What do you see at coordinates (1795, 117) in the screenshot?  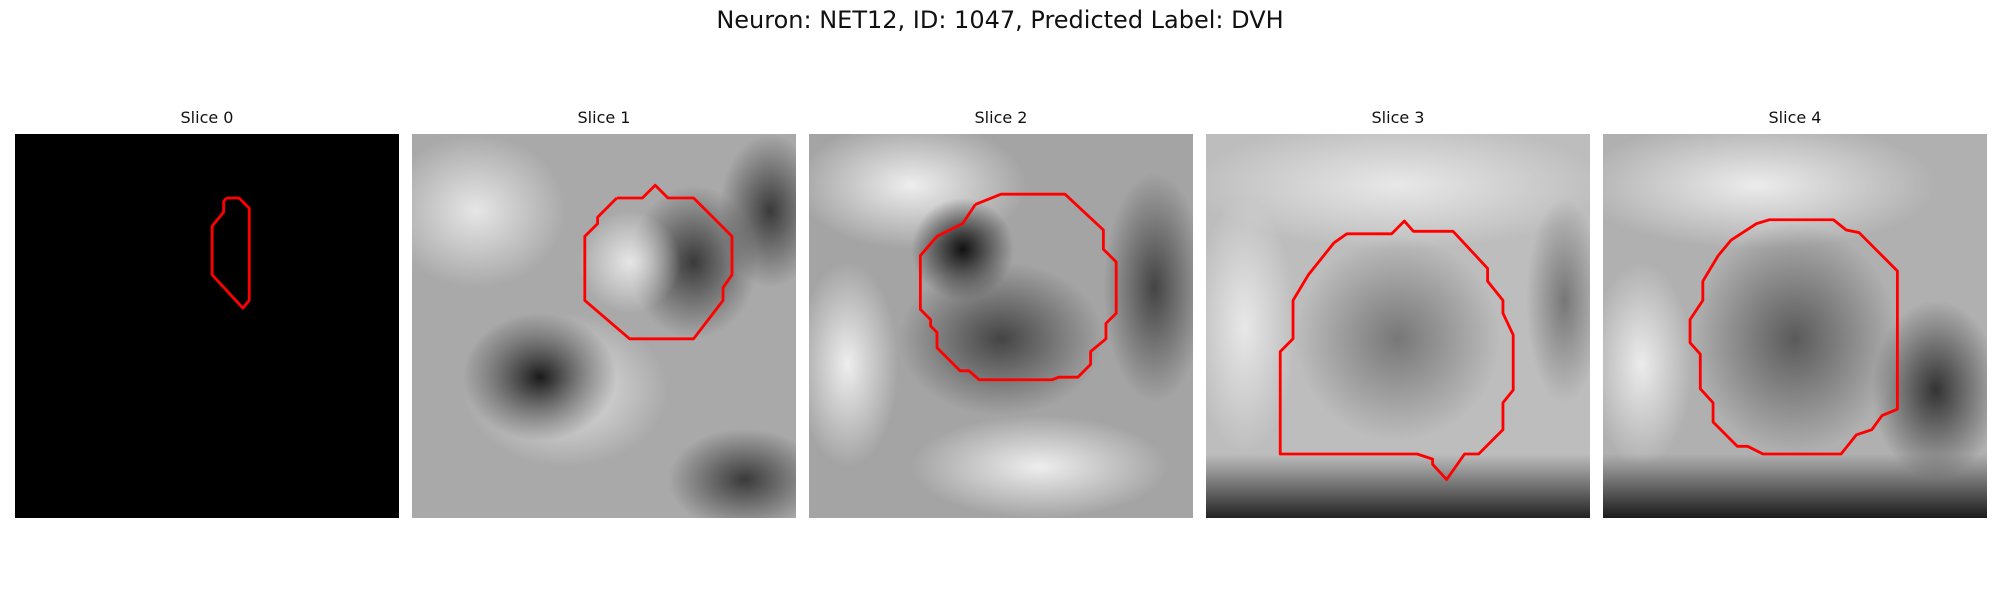 I see `slice-title-4: Slice 4` at bounding box center [1795, 117].